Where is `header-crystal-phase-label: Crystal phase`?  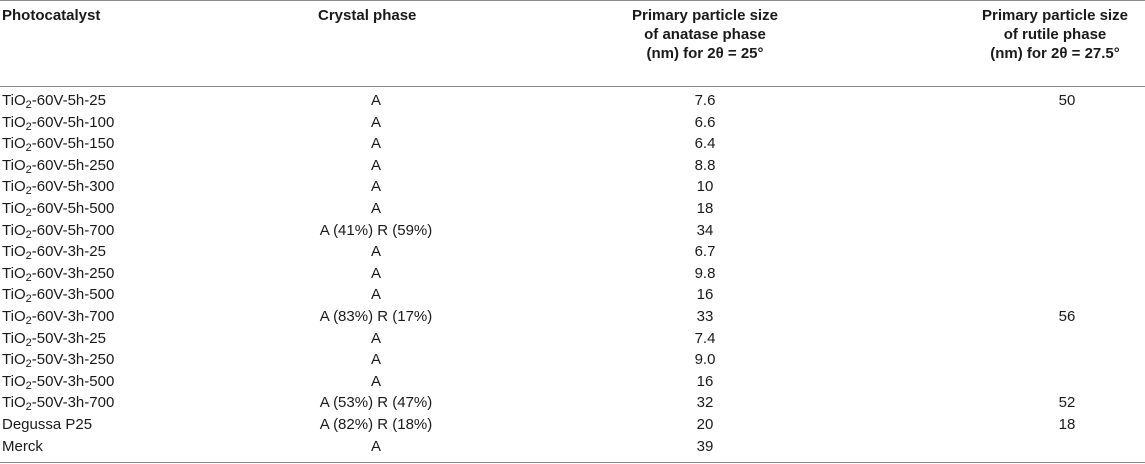
header-crystal-phase-label: Crystal phase is located at coordinates (367, 15).